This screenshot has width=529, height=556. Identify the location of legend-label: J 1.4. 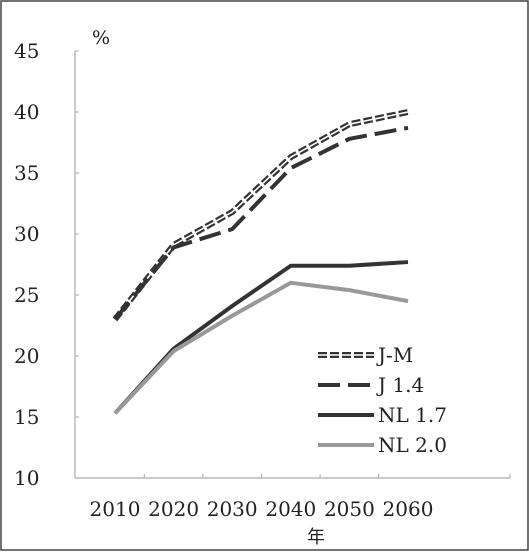
(400, 385).